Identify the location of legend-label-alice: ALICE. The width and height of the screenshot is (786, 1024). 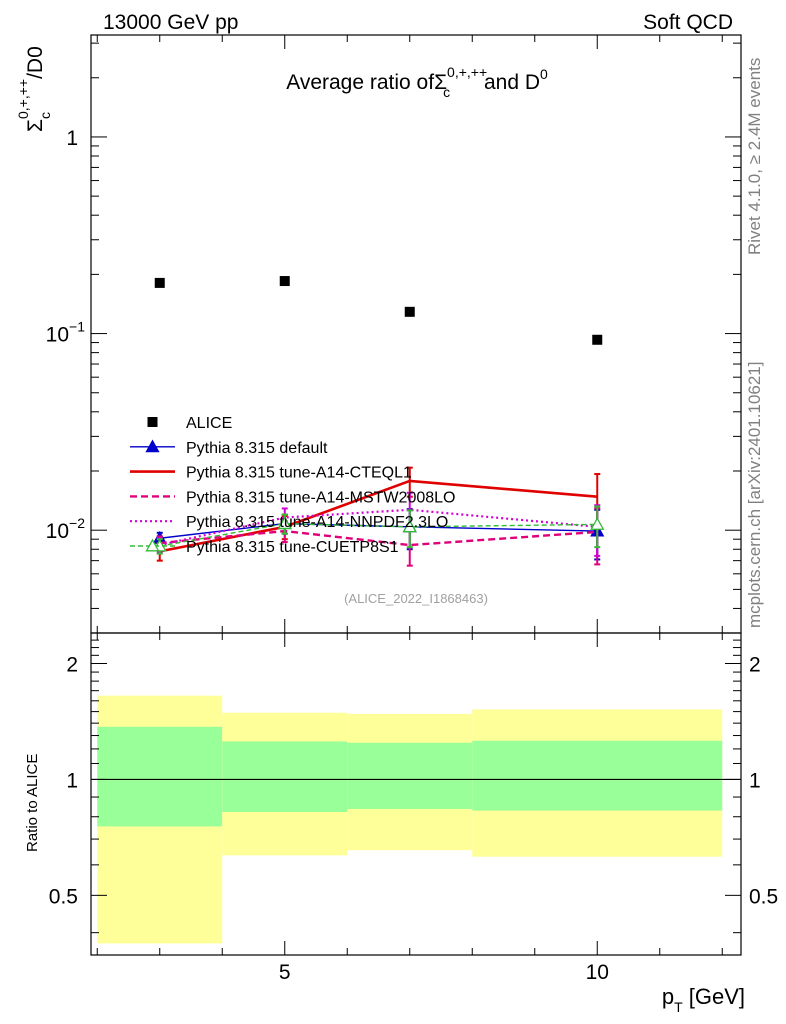
(209, 423).